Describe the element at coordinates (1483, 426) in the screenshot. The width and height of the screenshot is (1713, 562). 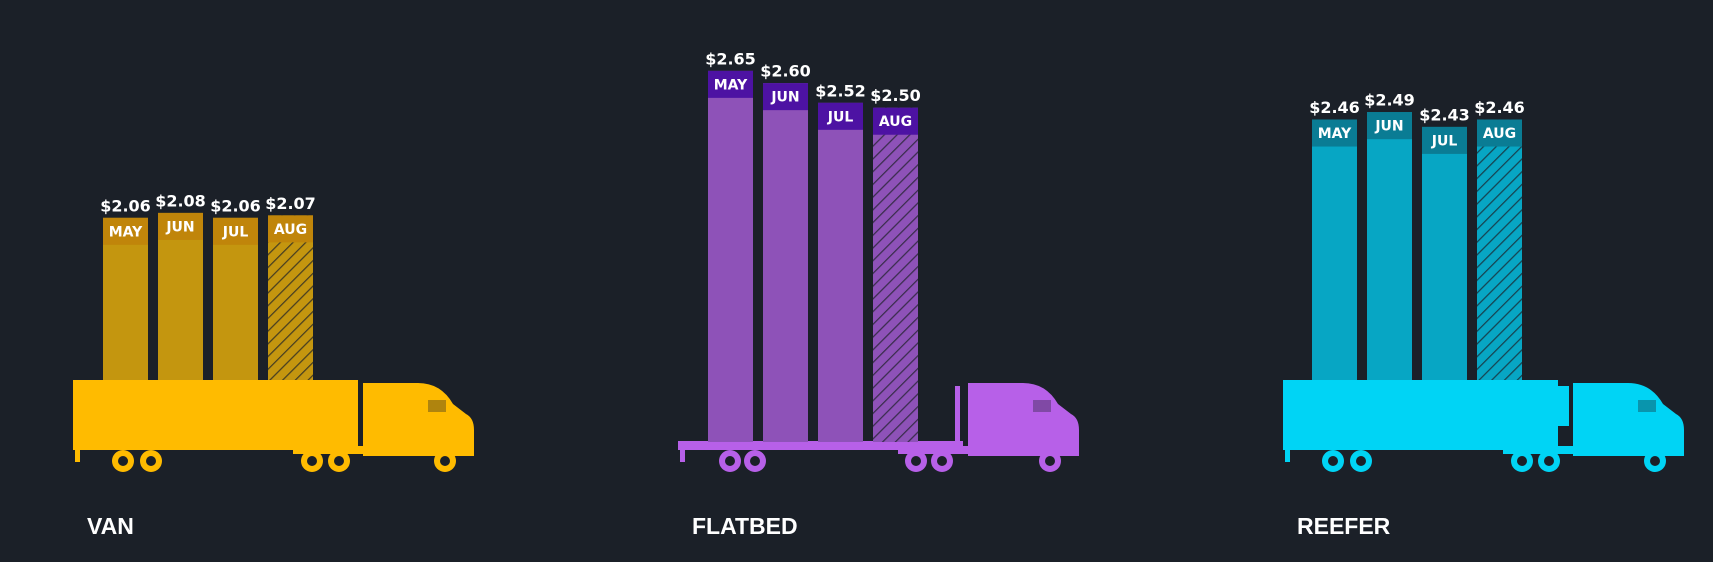
I see `reefer-truck` at that location.